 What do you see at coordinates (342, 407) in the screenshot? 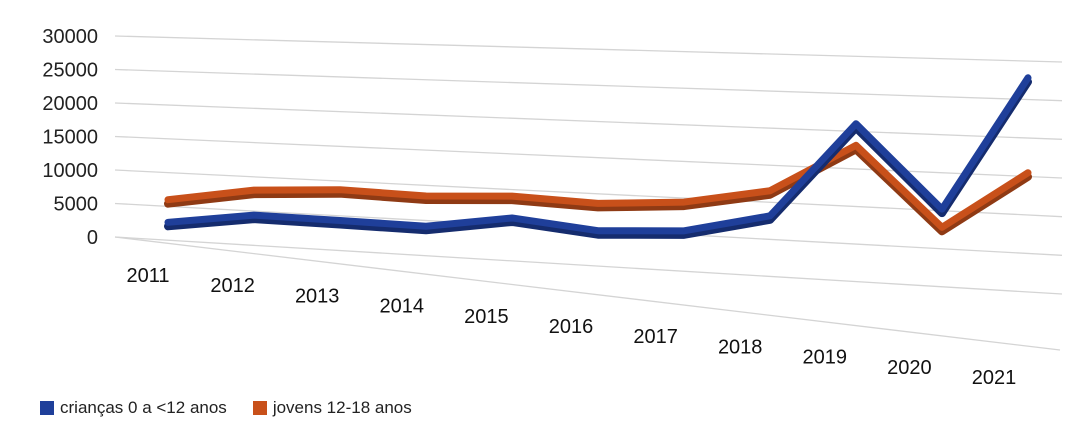
I see `legend-label-series-2: jovens 12-18 anos` at bounding box center [342, 407].